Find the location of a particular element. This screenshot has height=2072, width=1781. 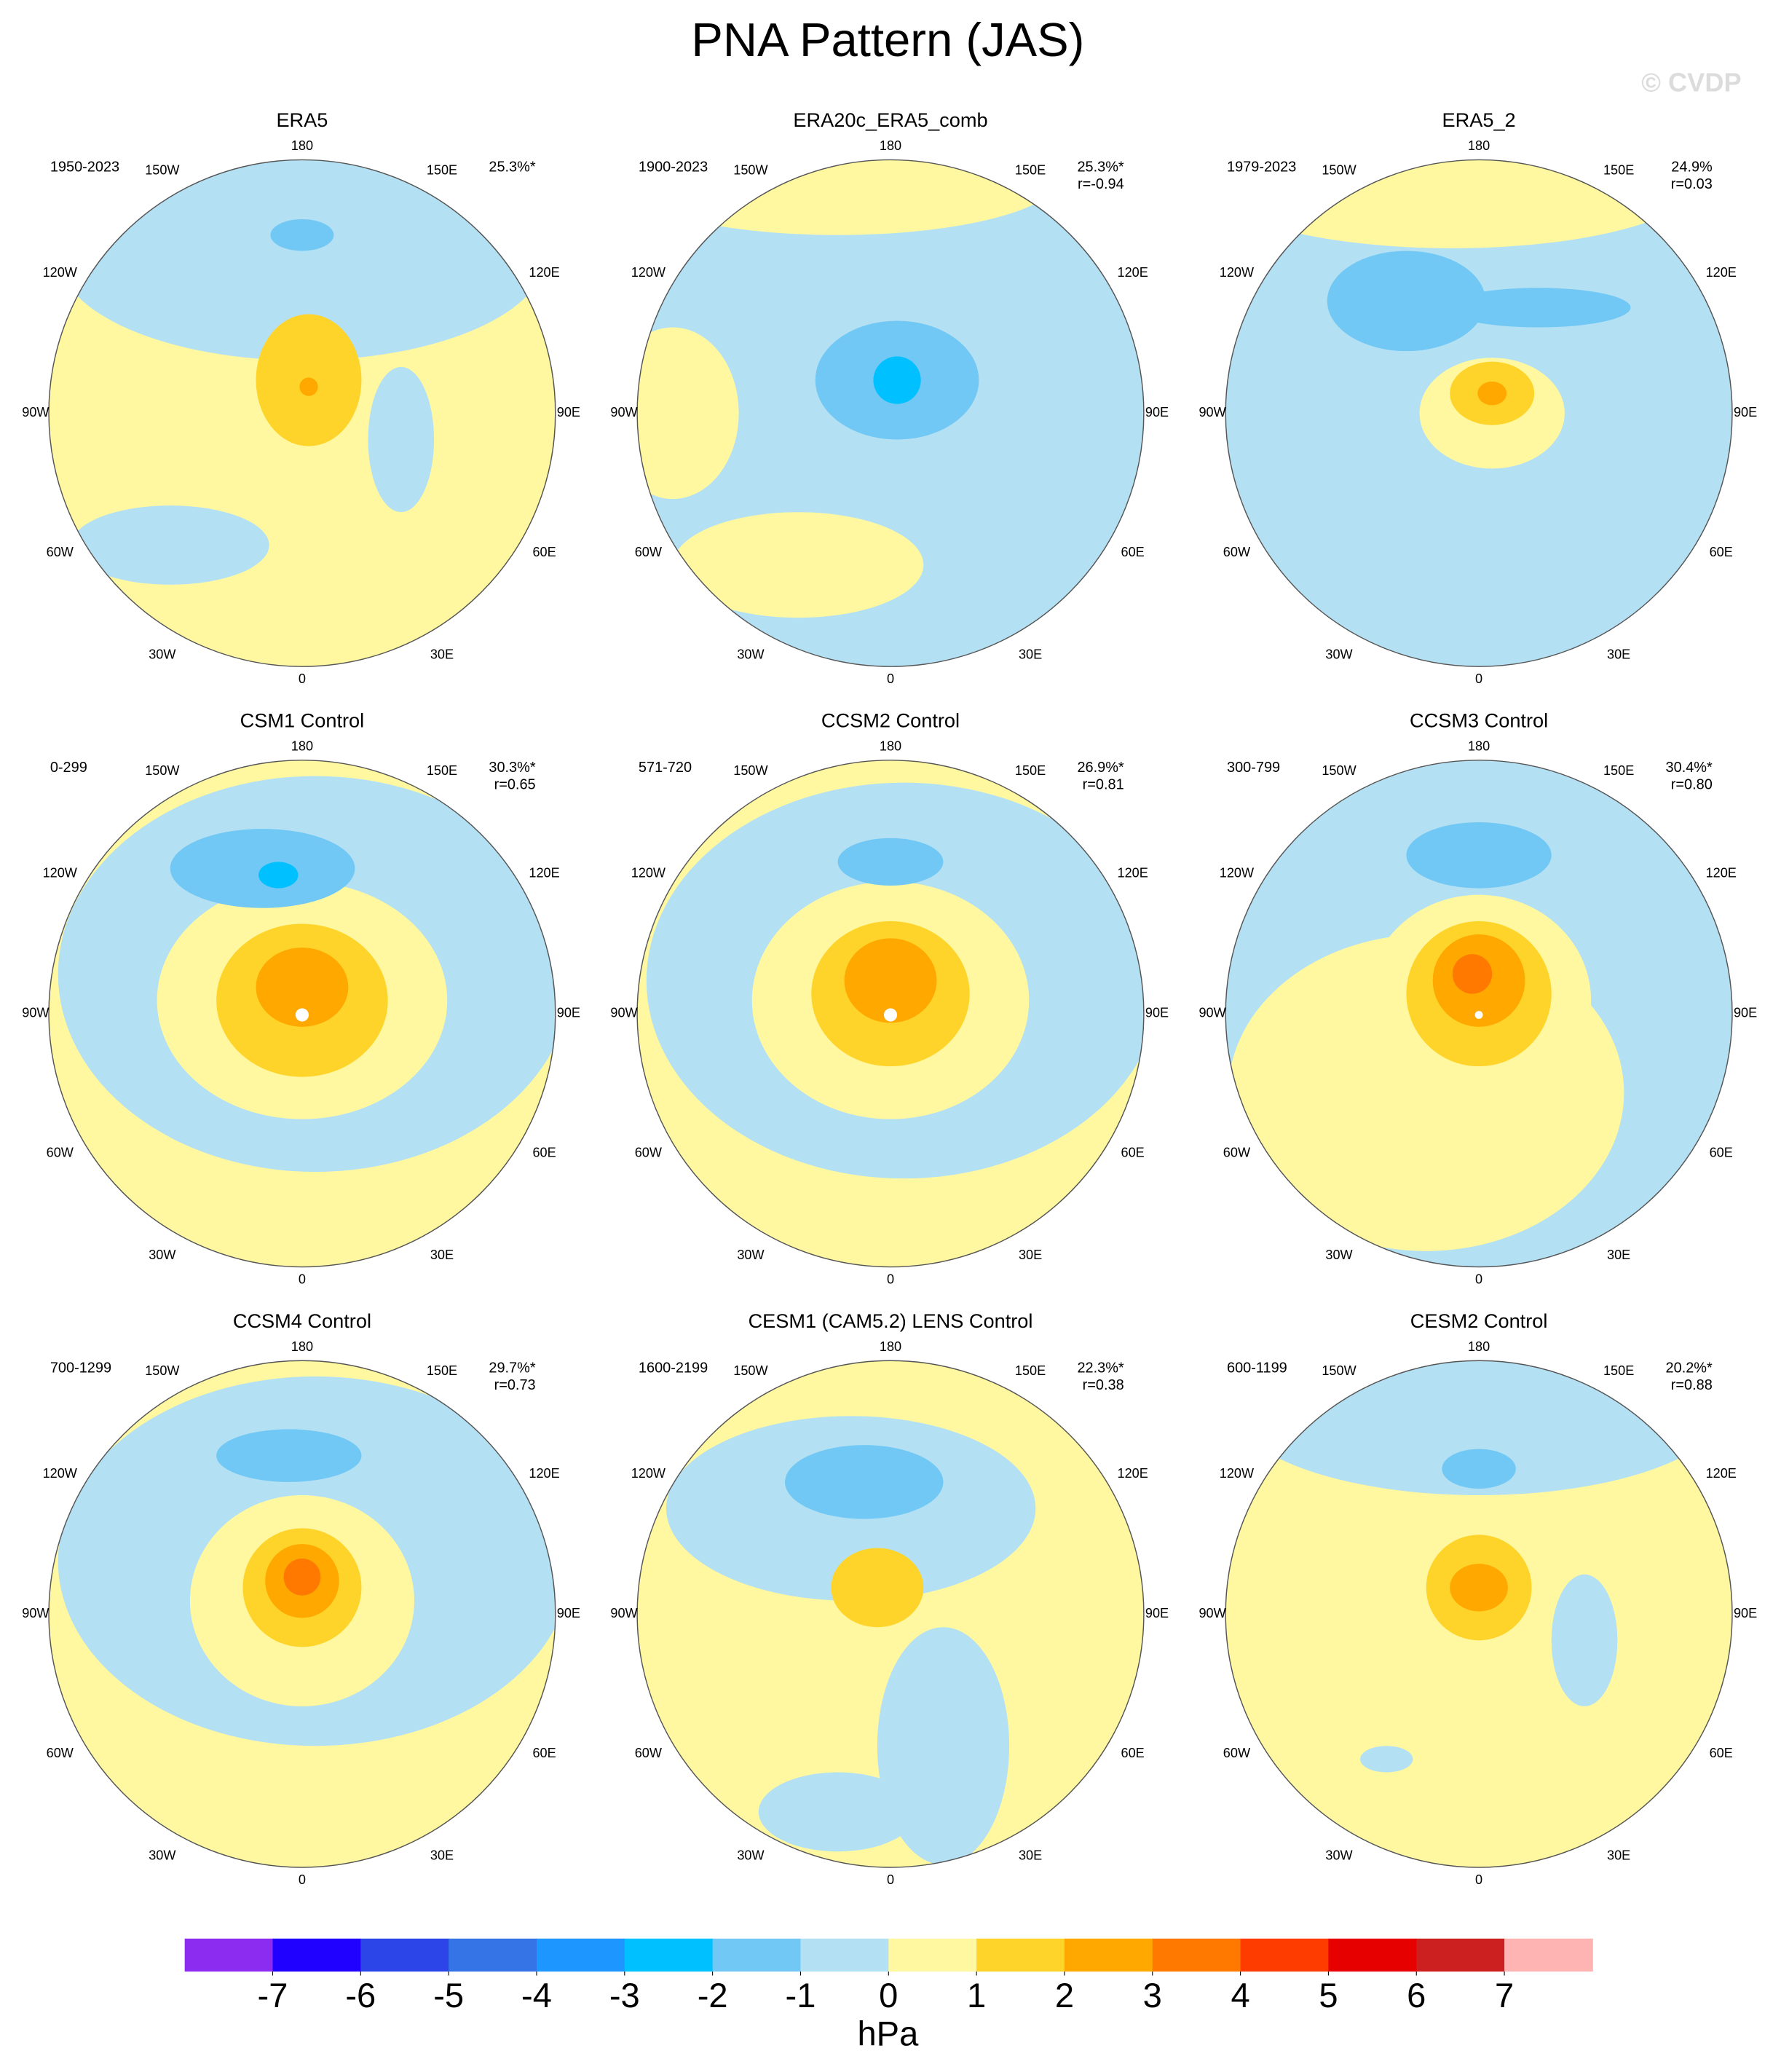

panel-title: CSM1 Control is located at coordinates (302, 720).